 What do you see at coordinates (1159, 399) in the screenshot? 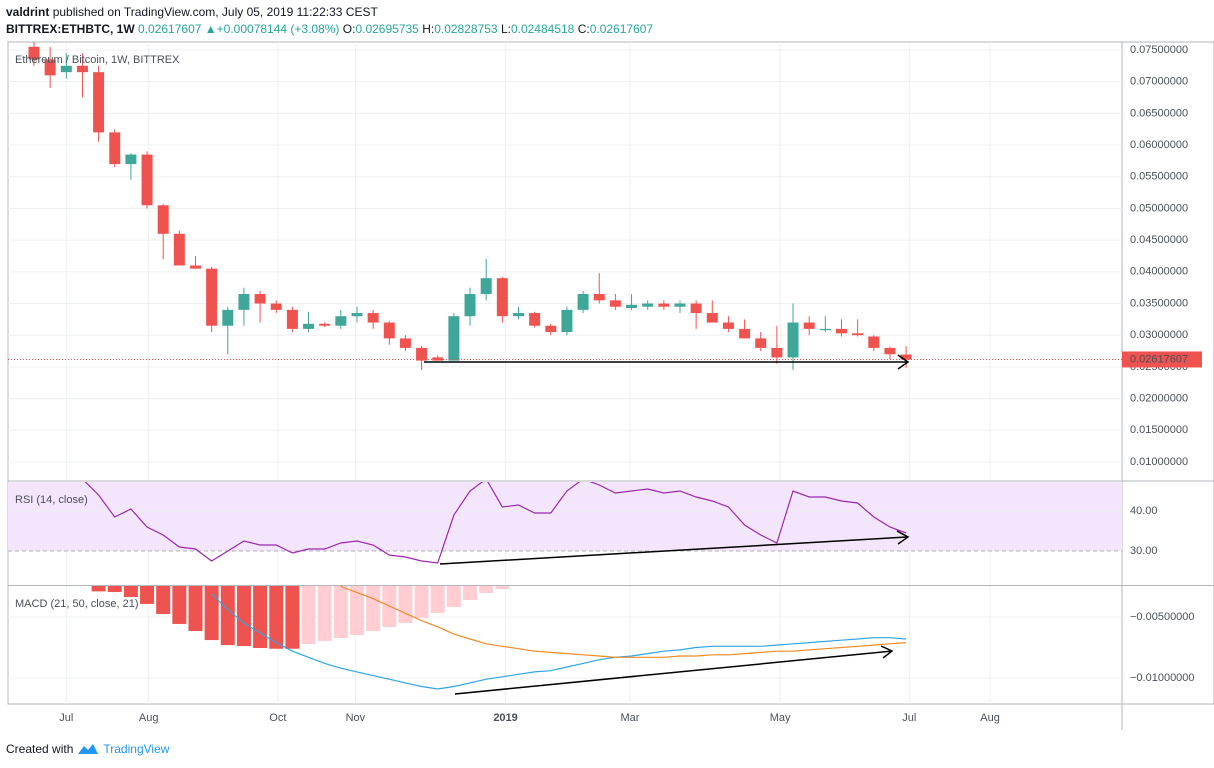
I see `y-tick-label: 0.02000000` at bounding box center [1159, 399].